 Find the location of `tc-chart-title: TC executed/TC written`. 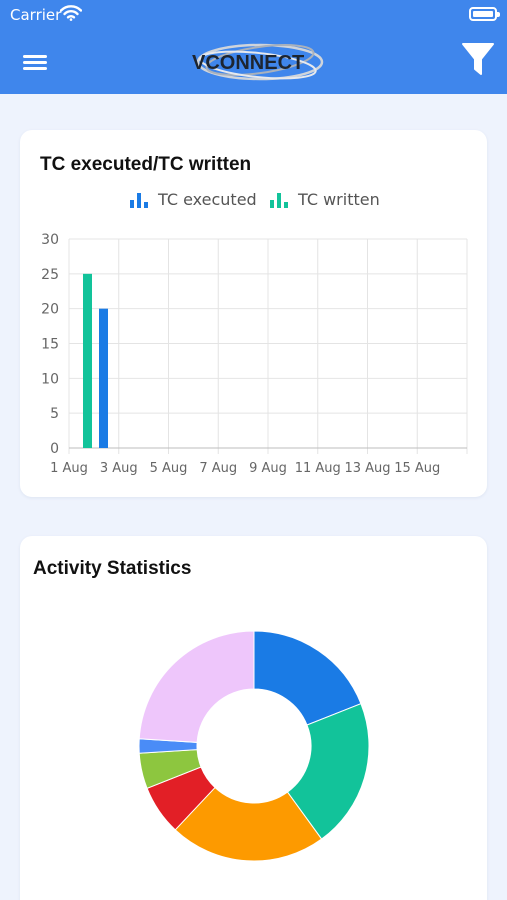

tc-chart-title: TC executed/TC written is located at coordinates (146, 164).